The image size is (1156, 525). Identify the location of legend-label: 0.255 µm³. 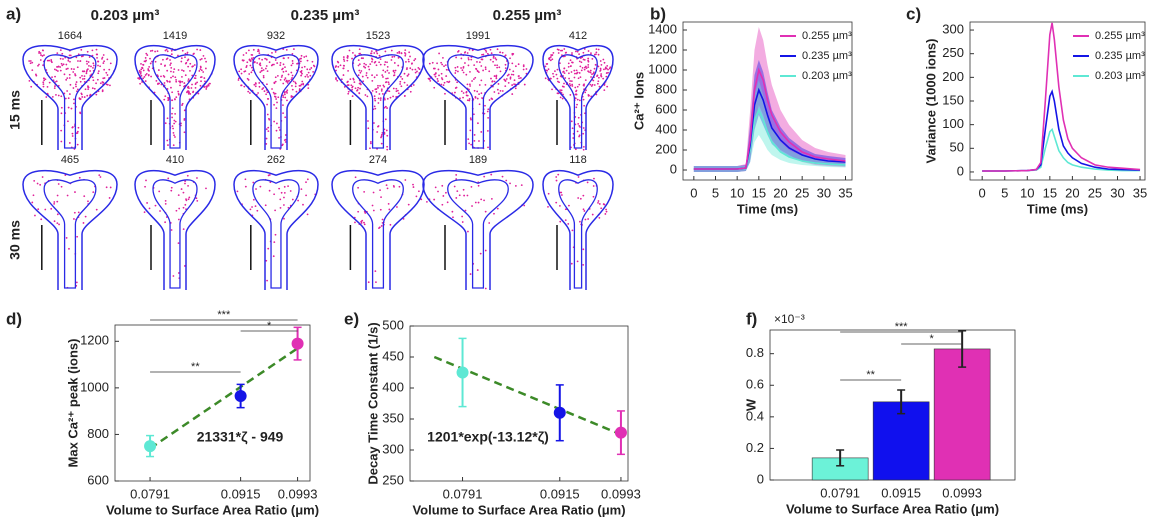
(1120, 36).